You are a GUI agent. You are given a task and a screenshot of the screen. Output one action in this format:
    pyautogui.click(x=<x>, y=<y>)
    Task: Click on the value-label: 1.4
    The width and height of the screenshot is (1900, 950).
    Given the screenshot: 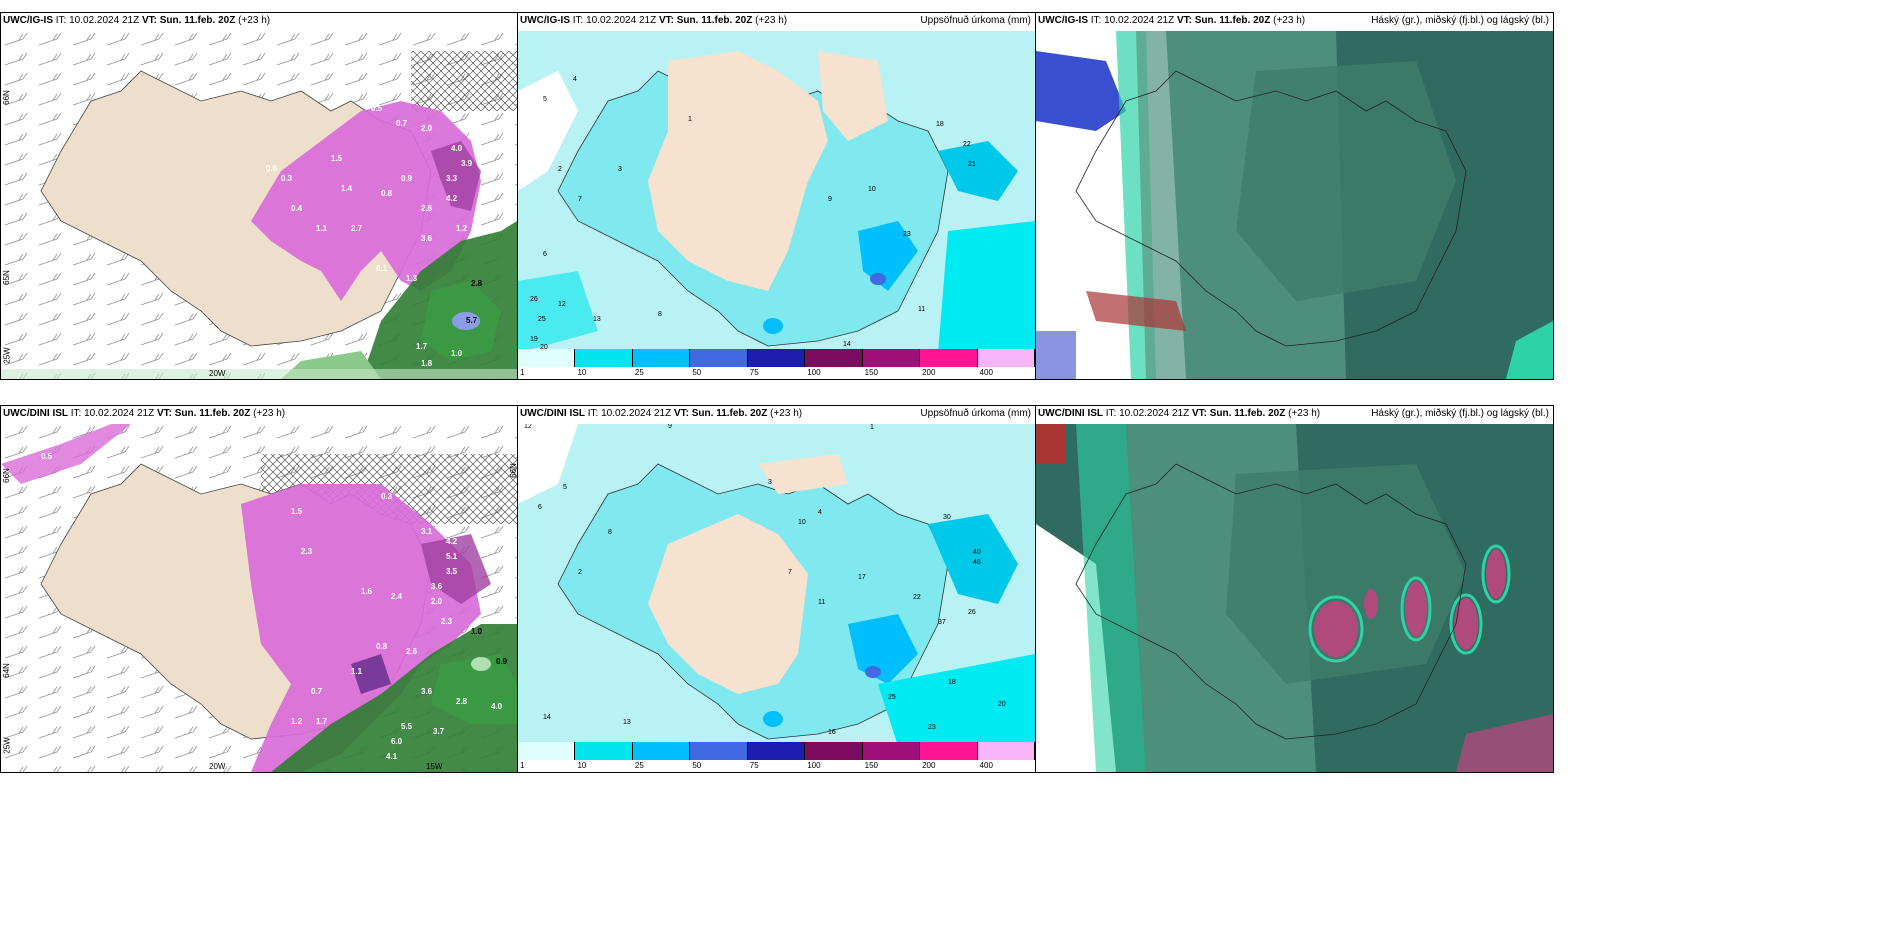 What is the action you would take?
    pyautogui.click(x=347, y=188)
    